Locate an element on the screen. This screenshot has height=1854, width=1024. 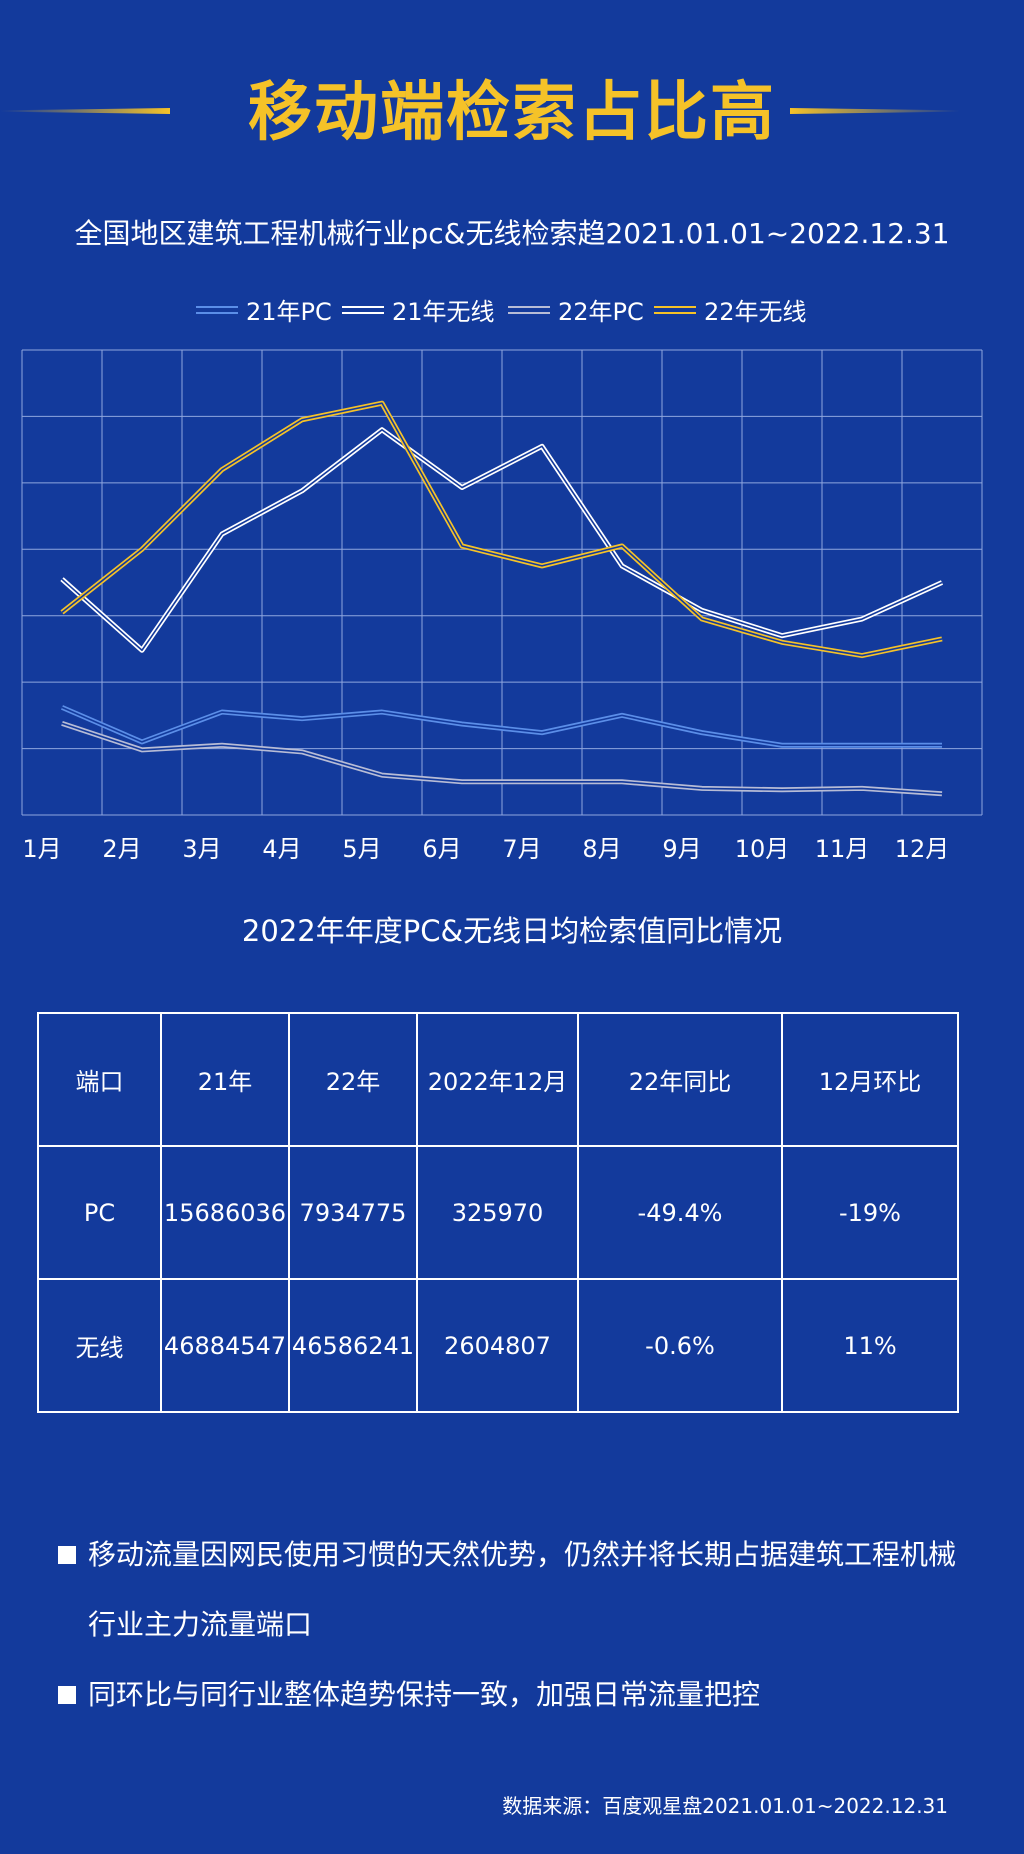
table-cell: 无线 is located at coordinates (99, 1345).